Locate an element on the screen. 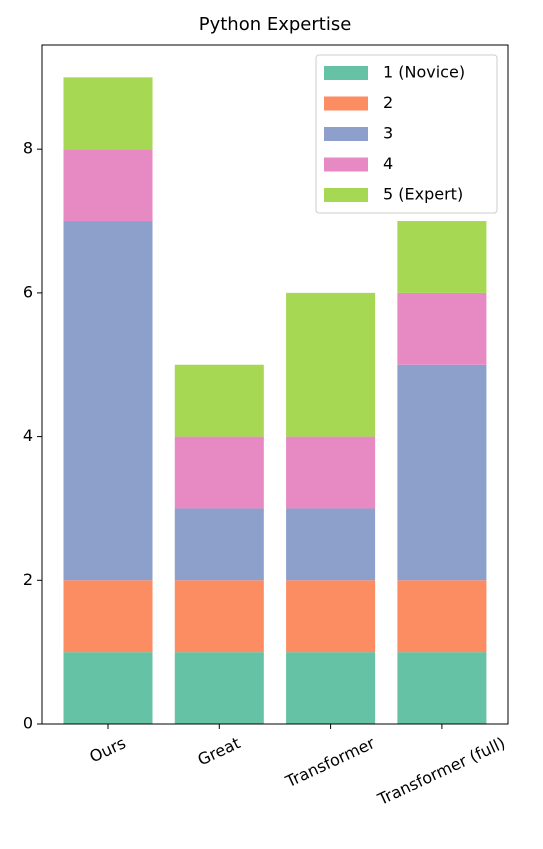 The image size is (543, 849). legend-label: 2 is located at coordinates (388, 102).